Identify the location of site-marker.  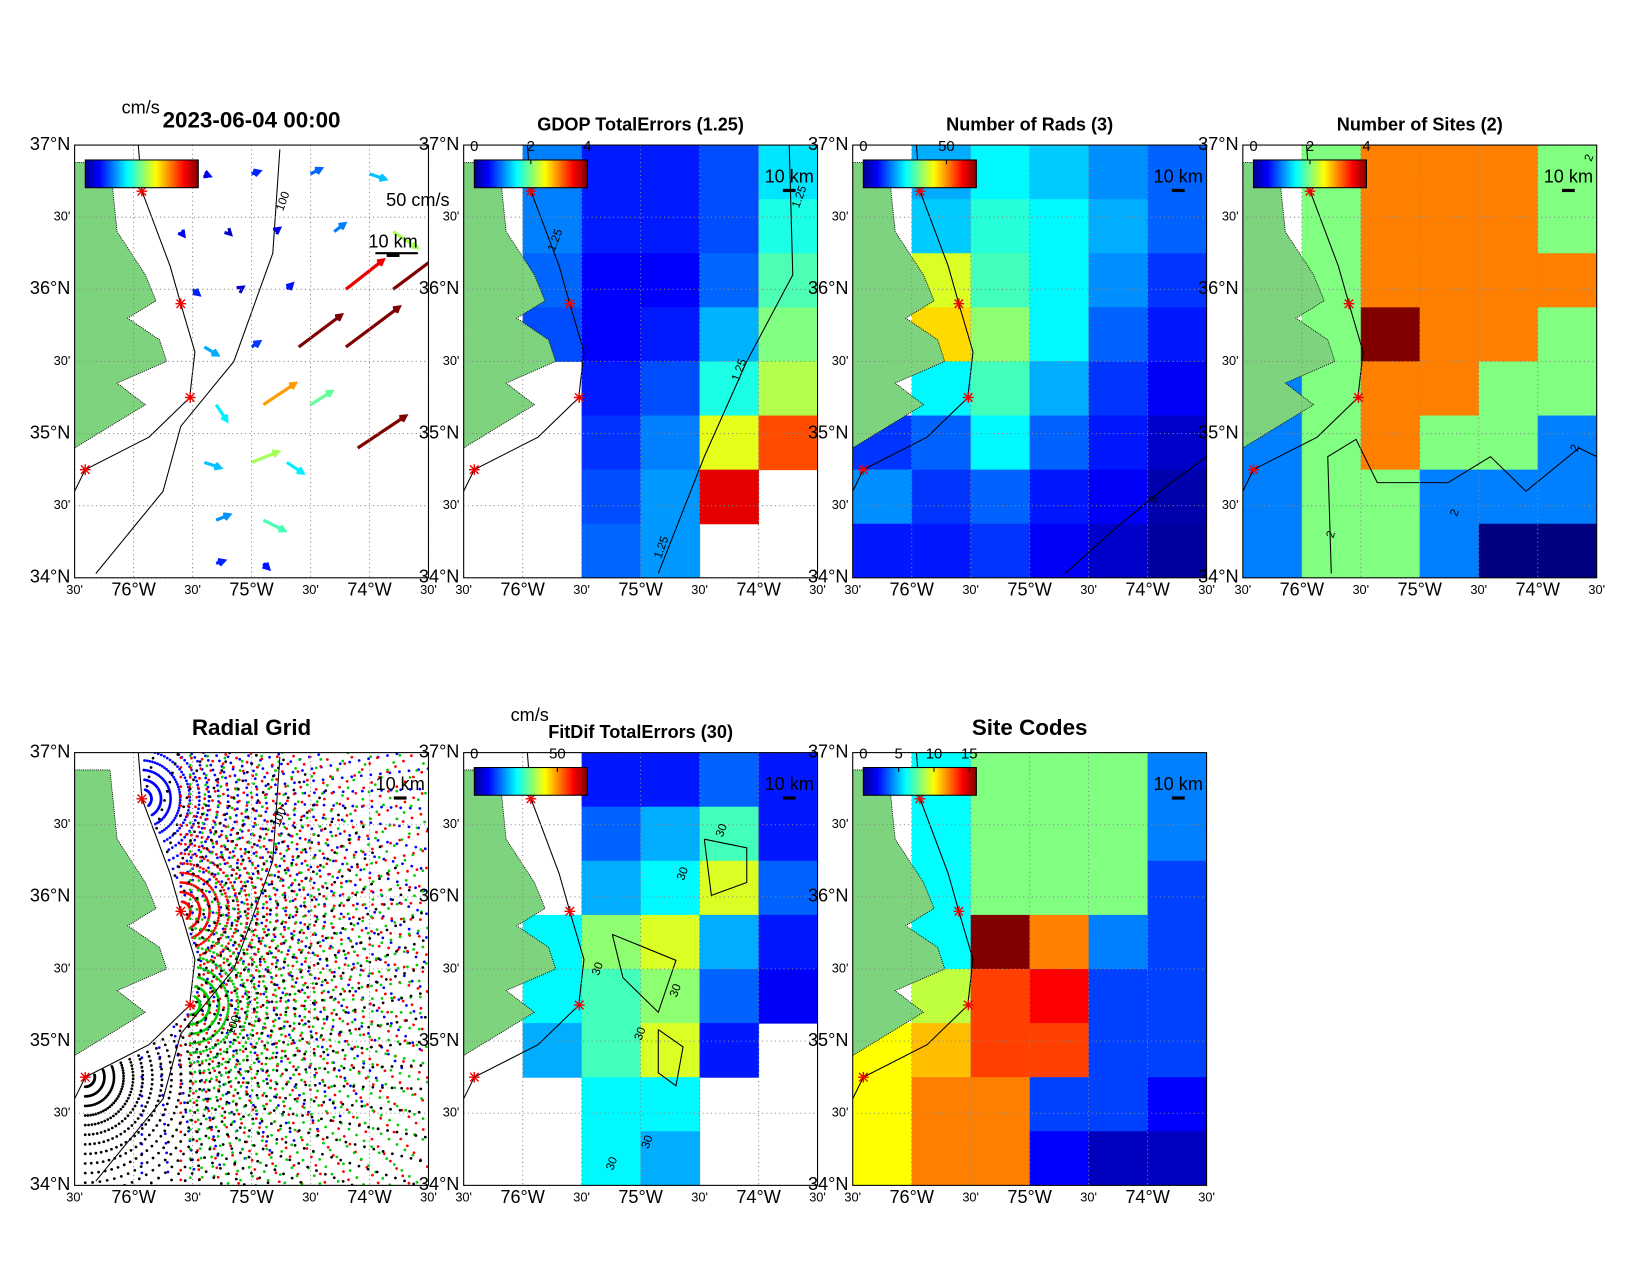
(863, 1077).